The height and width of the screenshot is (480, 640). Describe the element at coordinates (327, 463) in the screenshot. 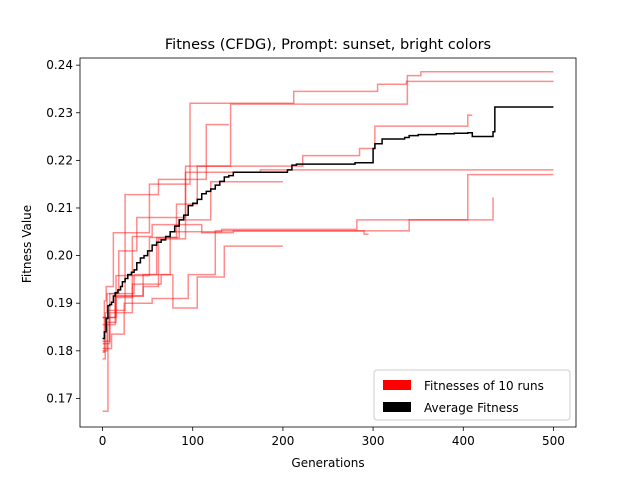

I see `x-axis-label: Generations` at that location.